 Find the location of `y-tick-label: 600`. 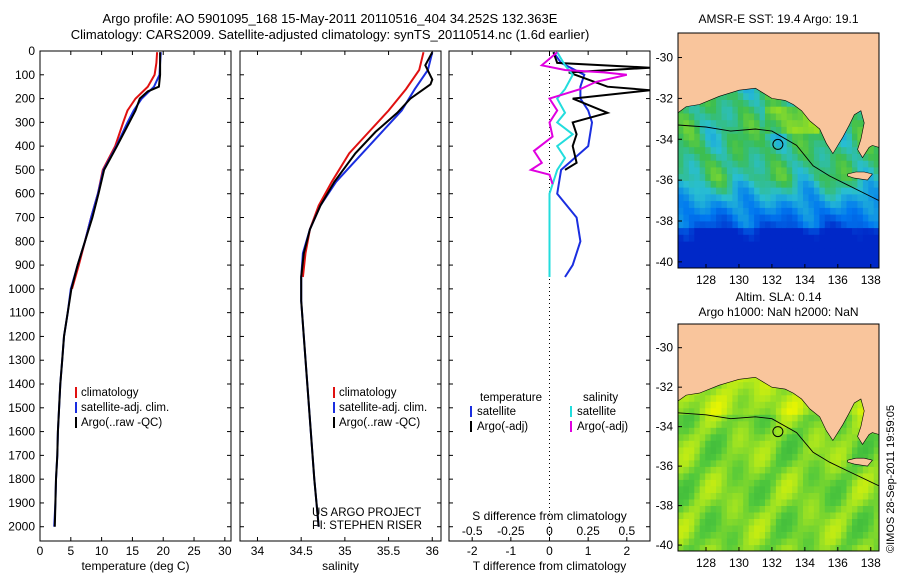

y-tick-label: 600 is located at coordinates (25, 194).